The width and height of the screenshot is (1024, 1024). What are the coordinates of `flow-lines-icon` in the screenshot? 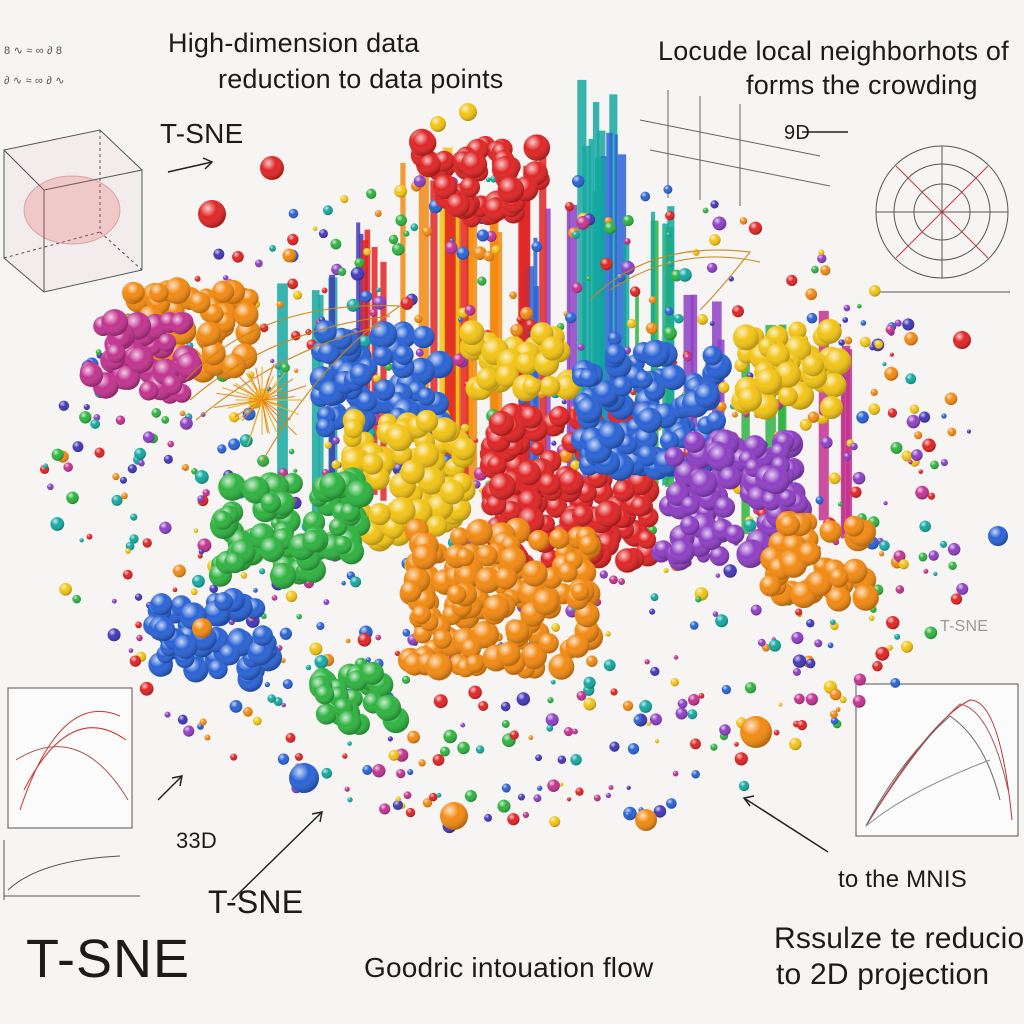 It's located at (473, 356).